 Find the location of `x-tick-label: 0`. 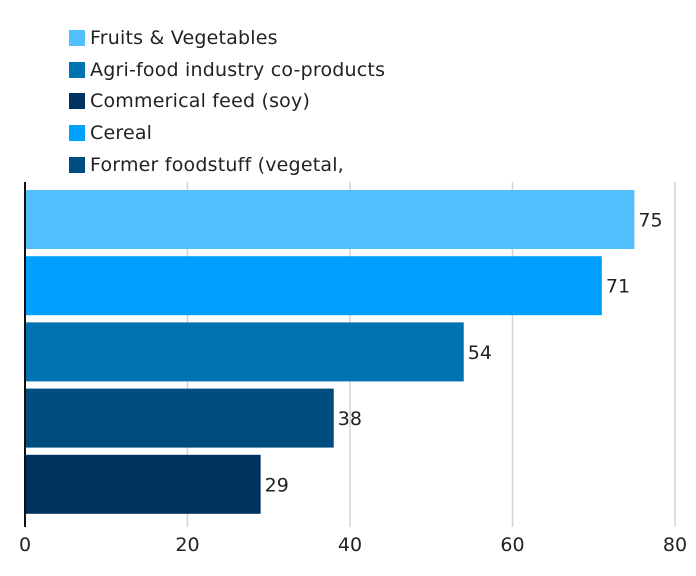

x-tick-label: 0 is located at coordinates (25, 545).